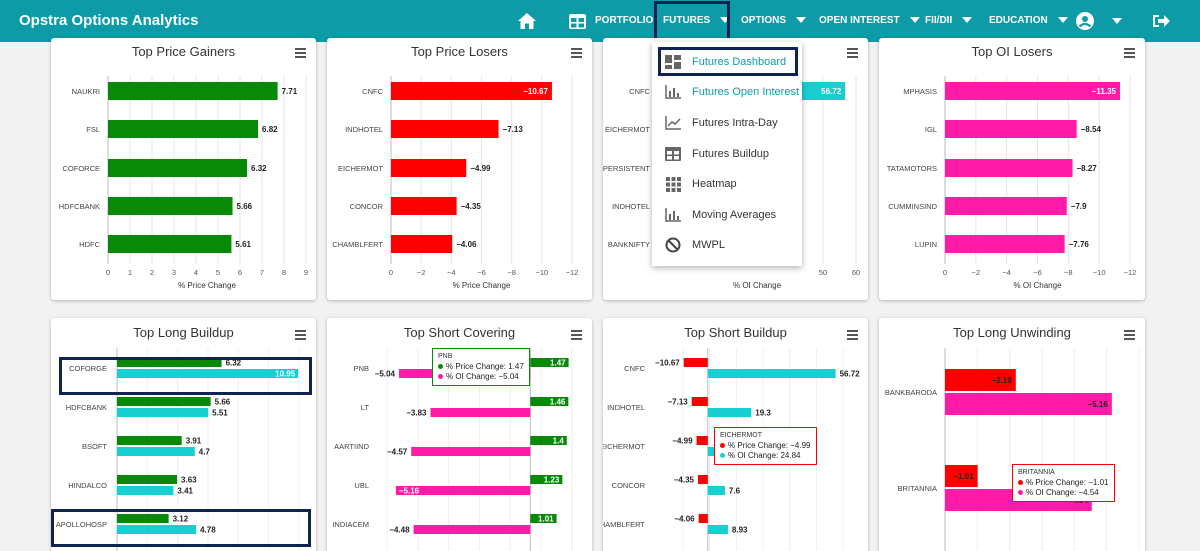  Describe the element at coordinates (734, 215) in the screenshot. I see `menu-item-label: Moving Averages` at that location.